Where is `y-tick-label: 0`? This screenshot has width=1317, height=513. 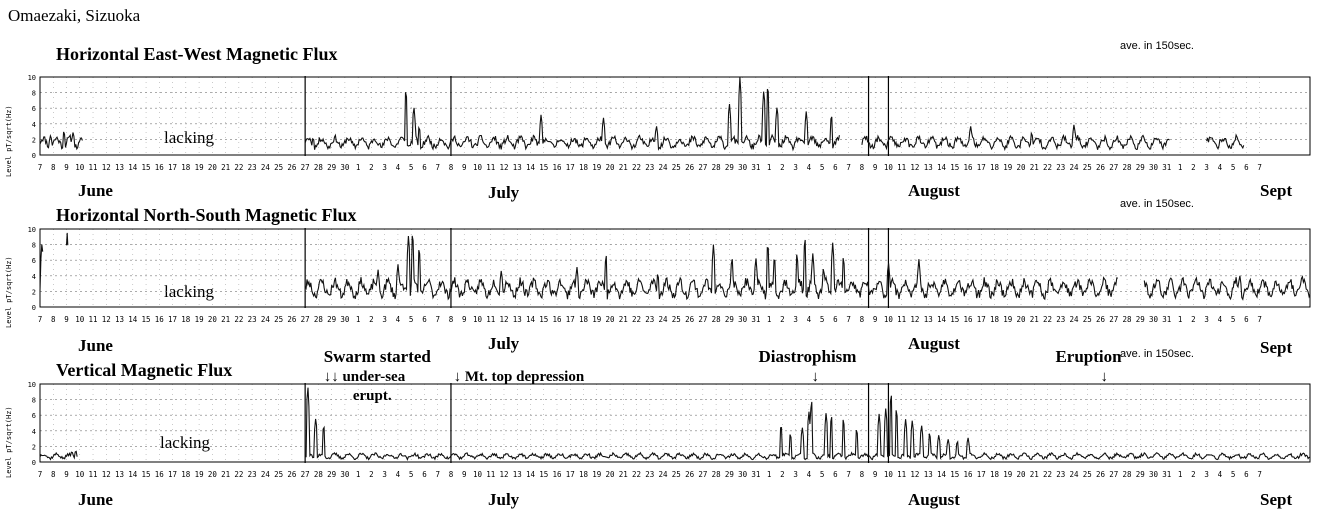
y-tick-label: 0 is located at coordinates (34, 463).